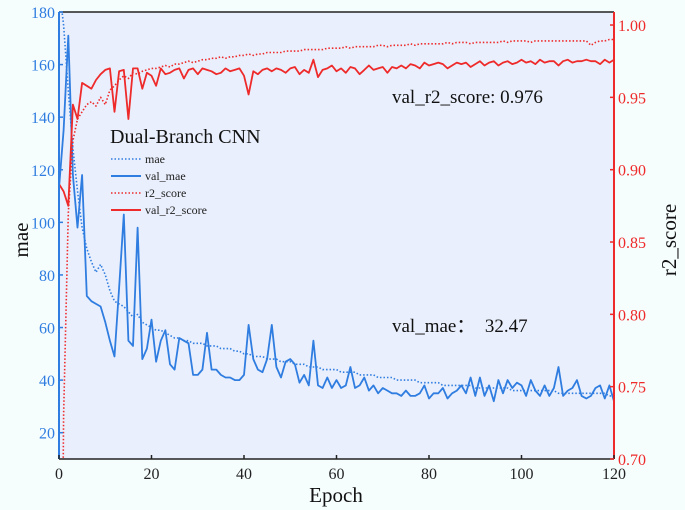  Describe the element at coordinates (632, 26) in the screenshot. I see `y-right-tick-label: 1.00` at that location.